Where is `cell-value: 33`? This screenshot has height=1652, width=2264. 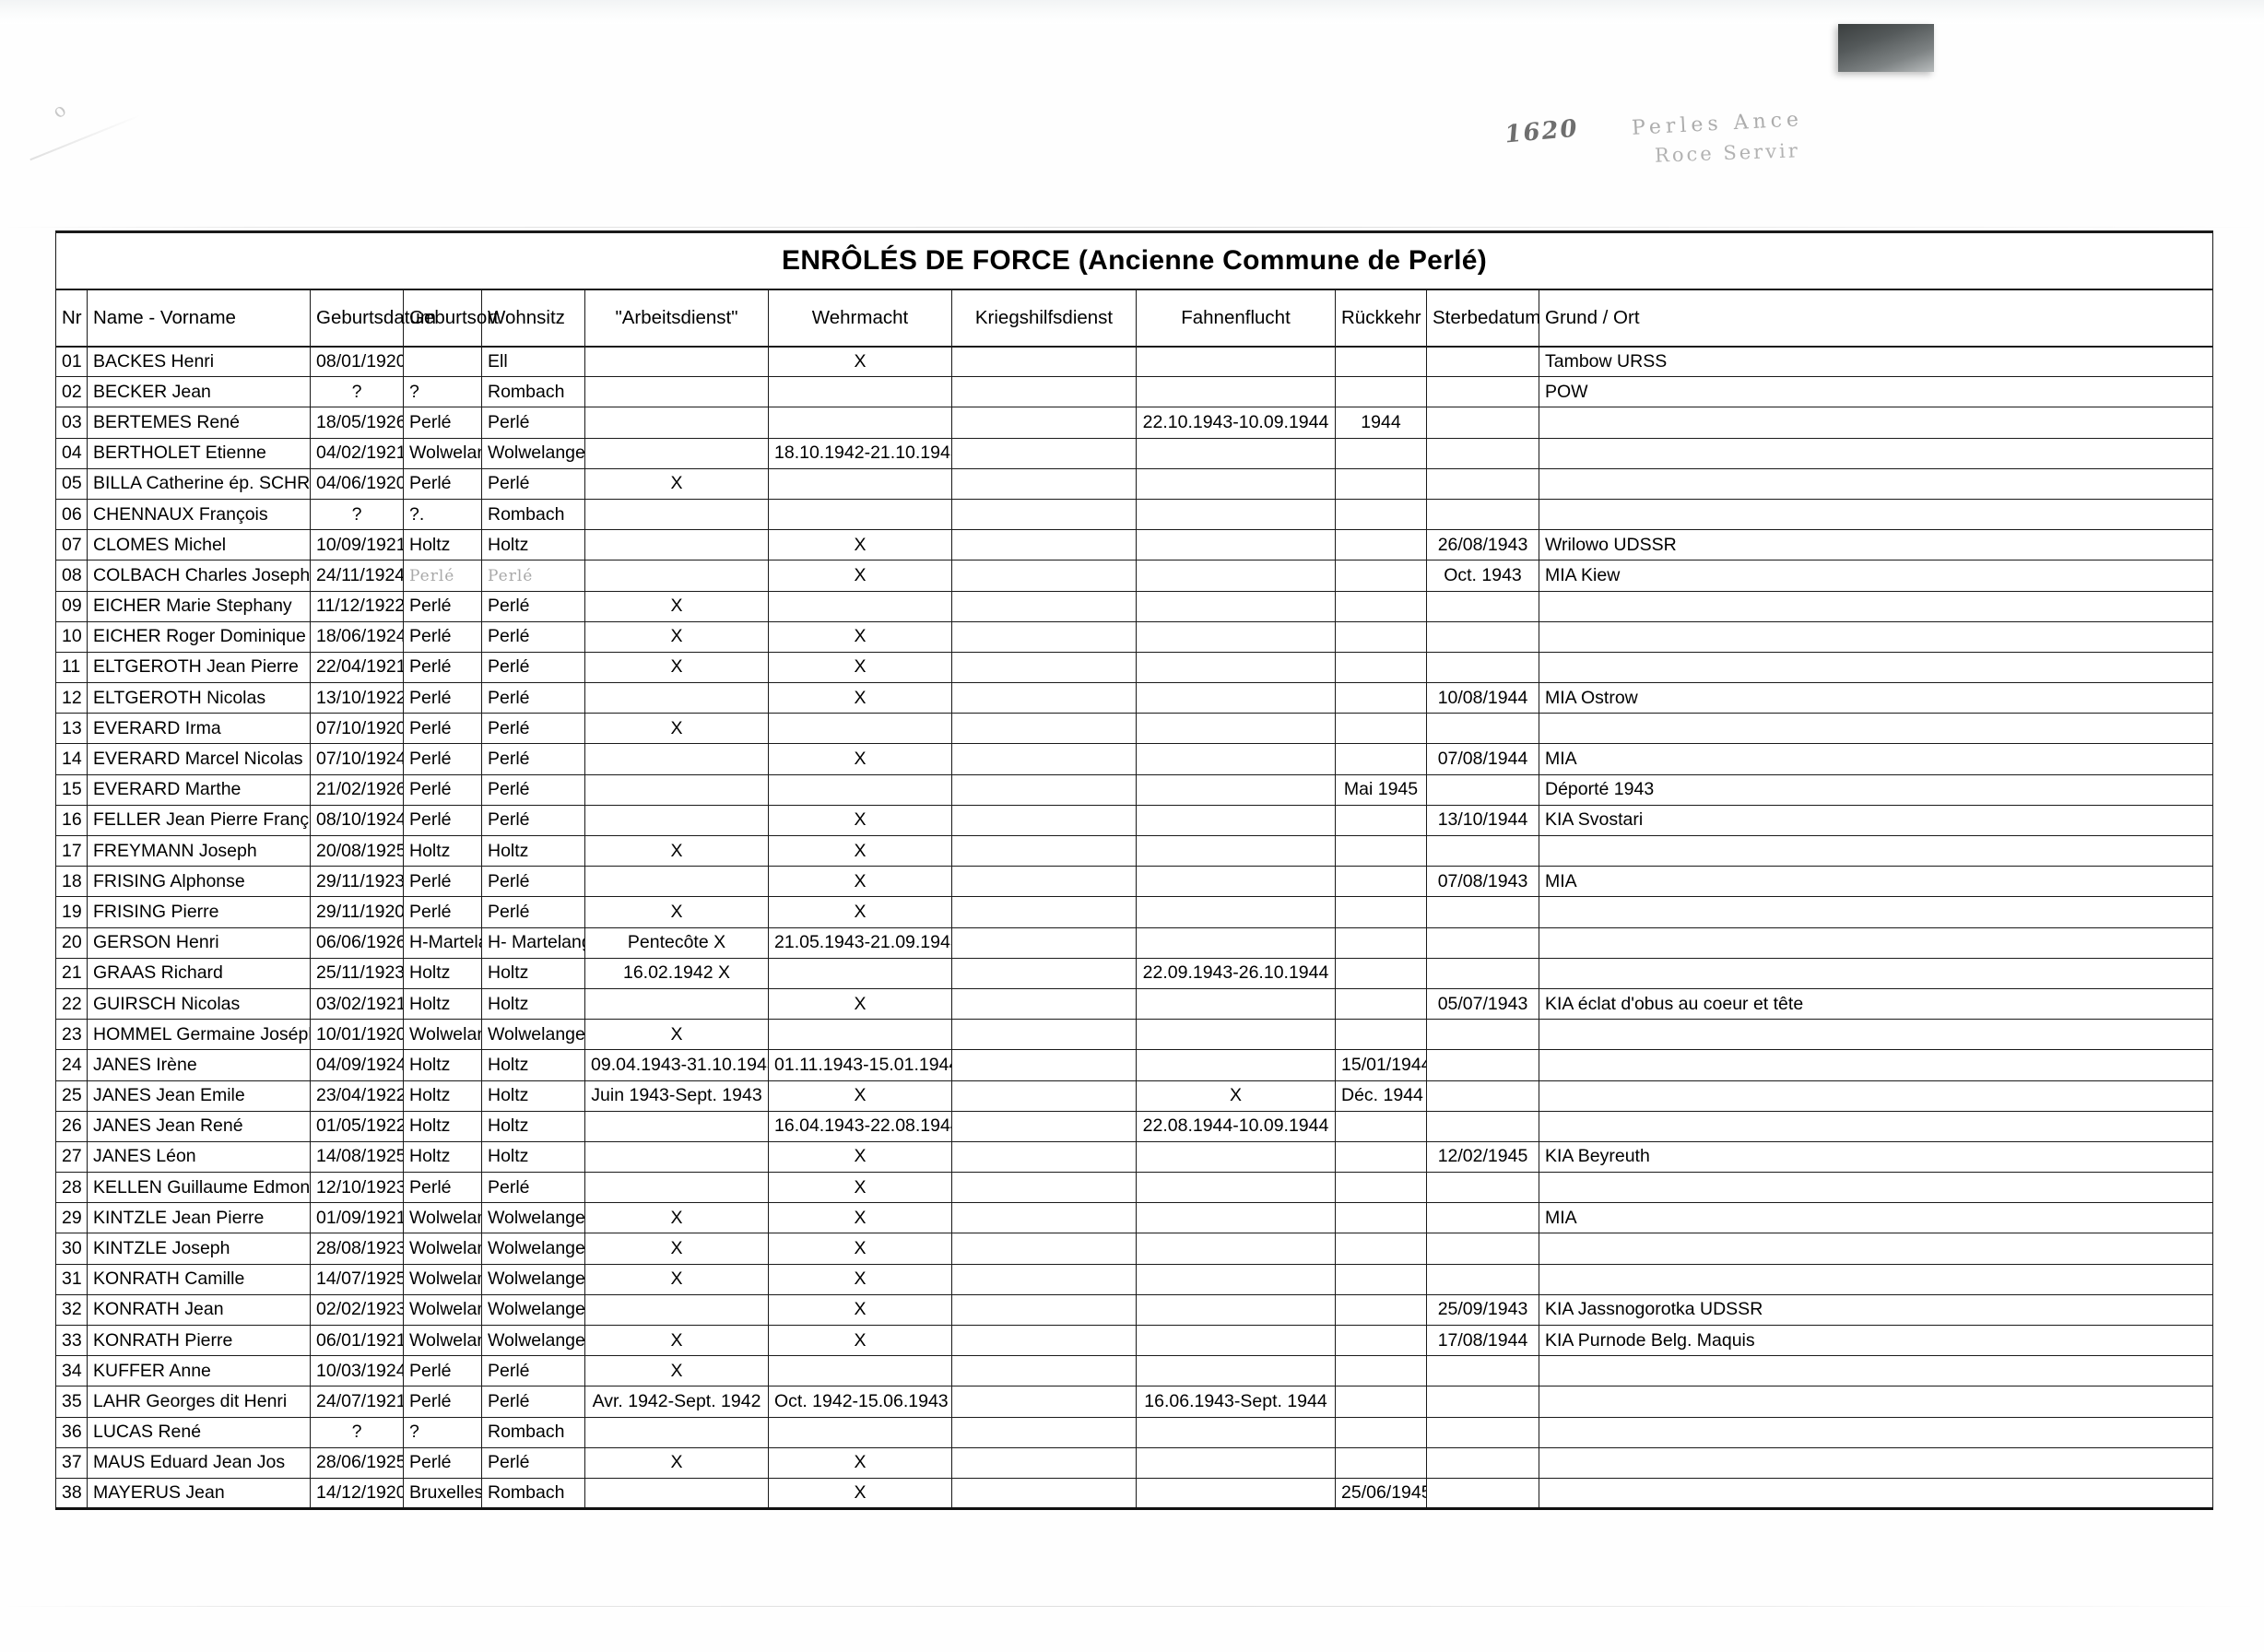
cell-value: 33 is located at coordinates (72, 1340).